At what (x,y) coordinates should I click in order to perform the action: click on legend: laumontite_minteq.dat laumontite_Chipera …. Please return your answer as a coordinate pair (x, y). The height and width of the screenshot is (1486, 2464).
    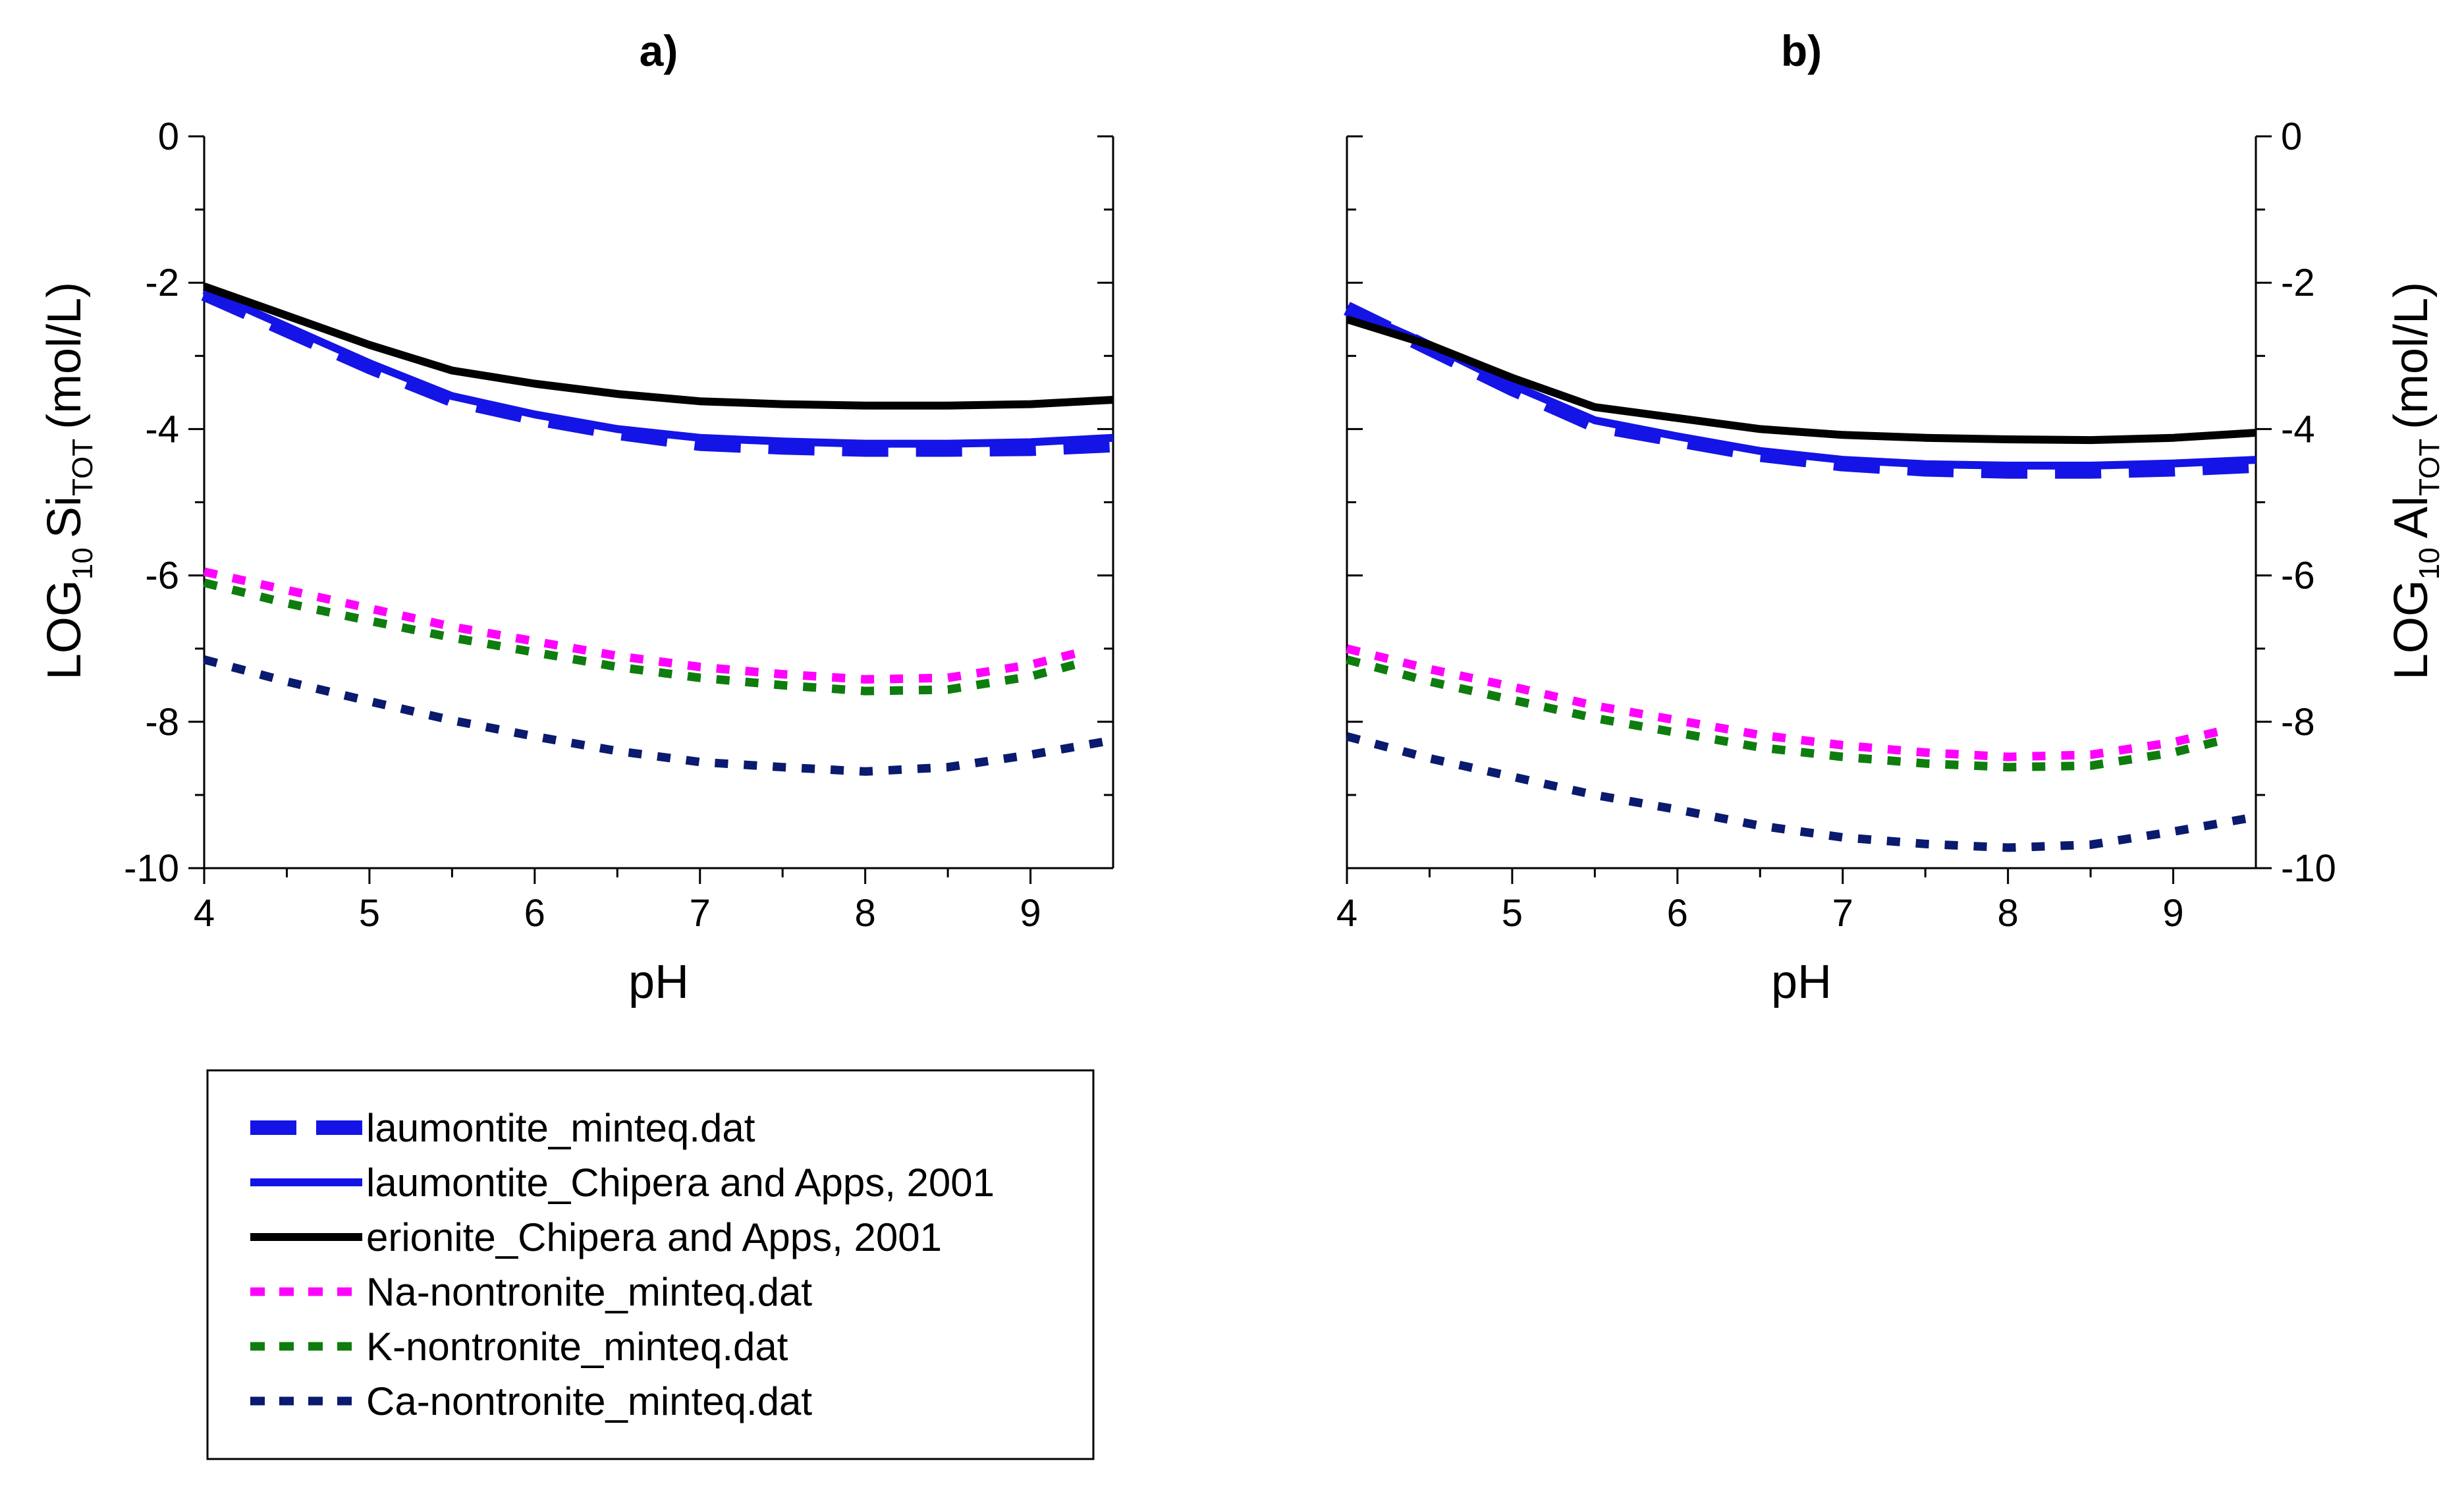
    Looking at the image, I should click on (650, 1264).